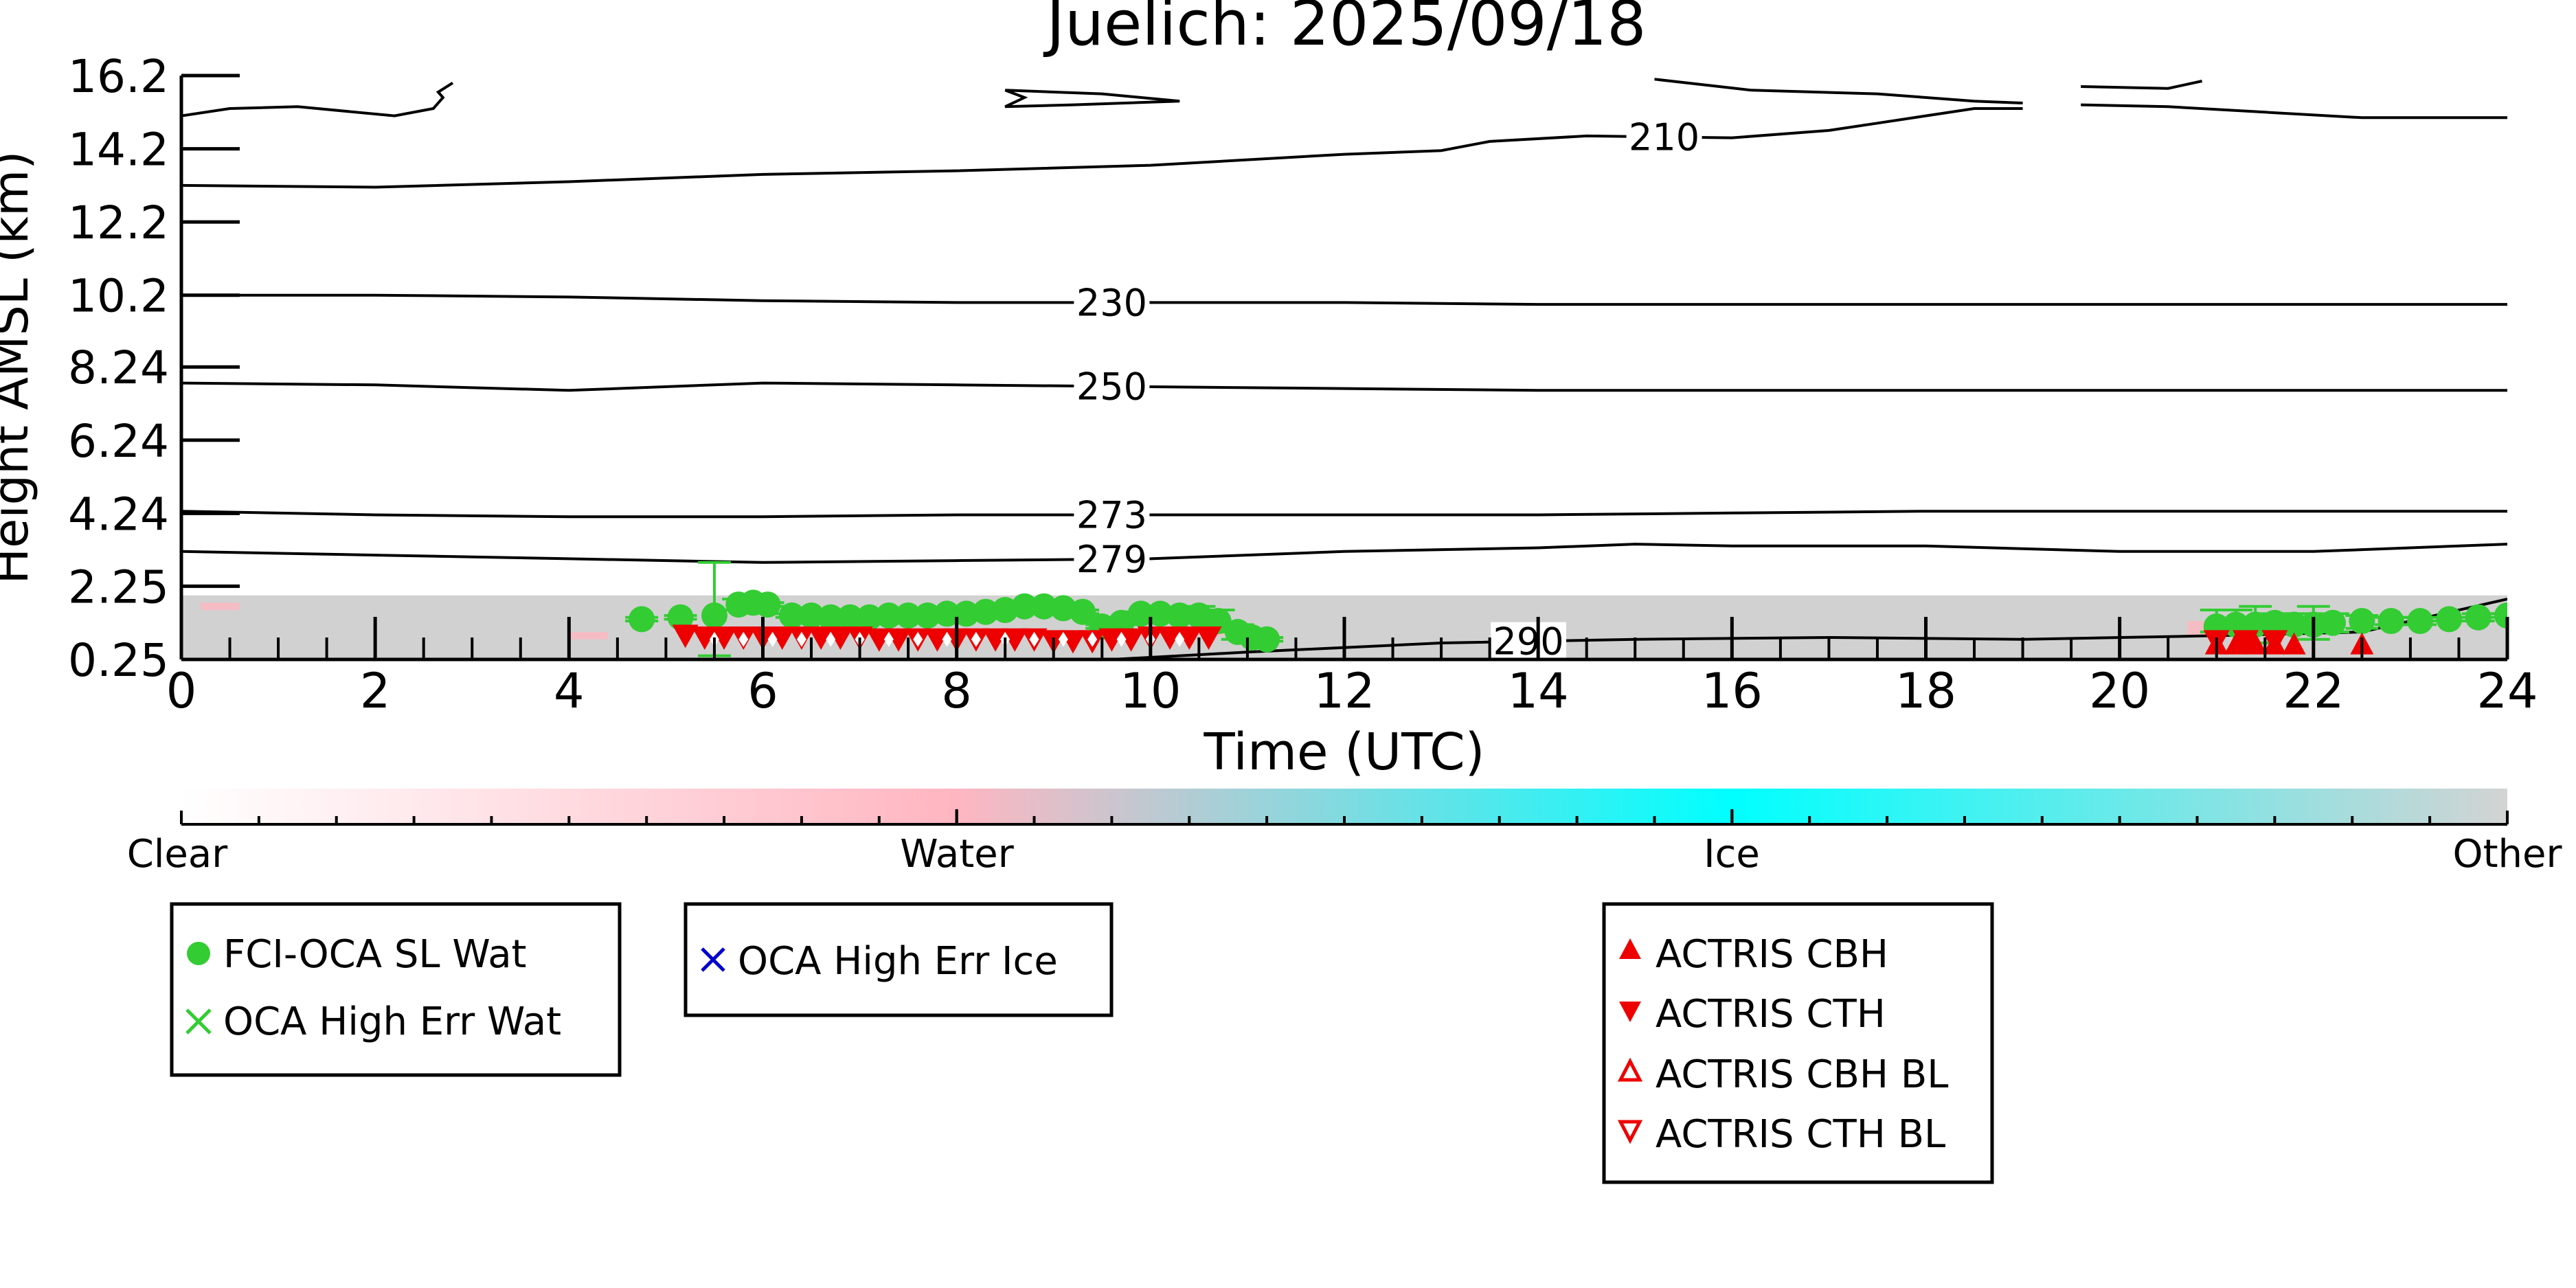 The width and height of the screenshot is (2576, 1288). I want to click on contour-label-250: 250, so click(1111, 386).